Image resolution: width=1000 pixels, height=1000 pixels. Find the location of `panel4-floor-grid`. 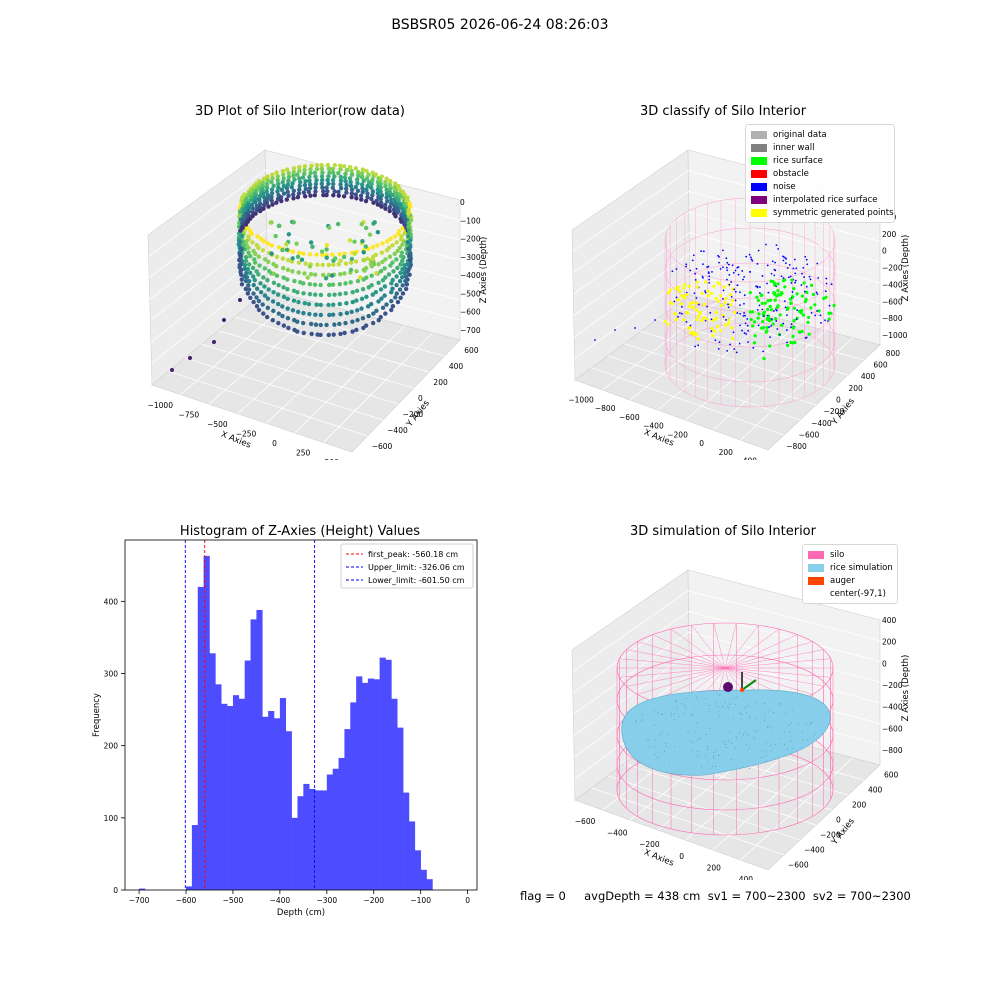

panel4-floor-grid is located at coordinates (720, 794).